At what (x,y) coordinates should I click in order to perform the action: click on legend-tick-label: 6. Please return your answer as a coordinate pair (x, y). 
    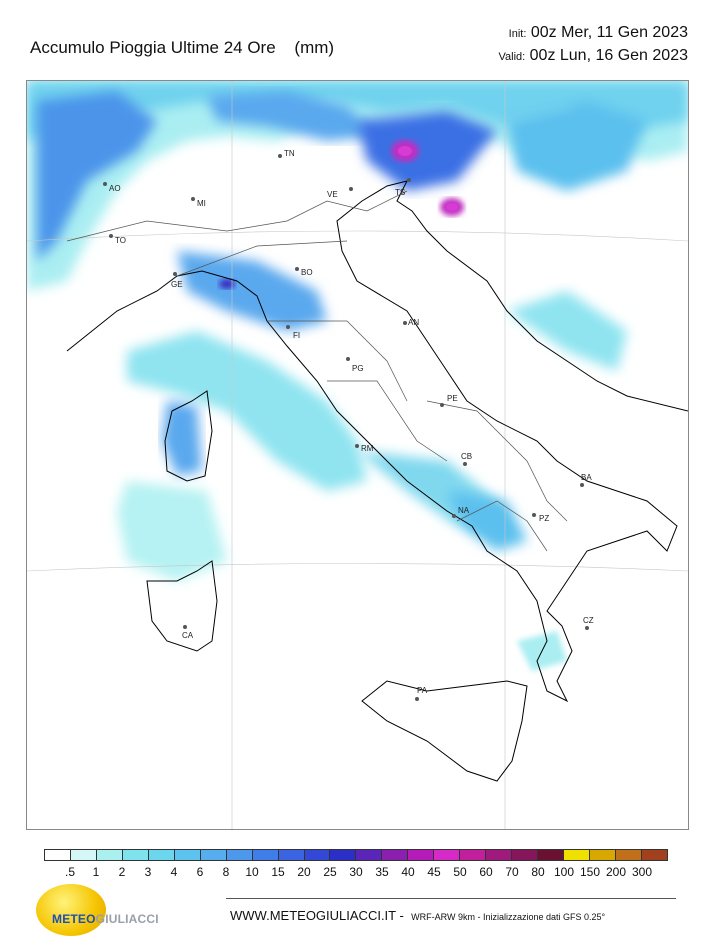
    Looking at the image, I should click on (200, 872).